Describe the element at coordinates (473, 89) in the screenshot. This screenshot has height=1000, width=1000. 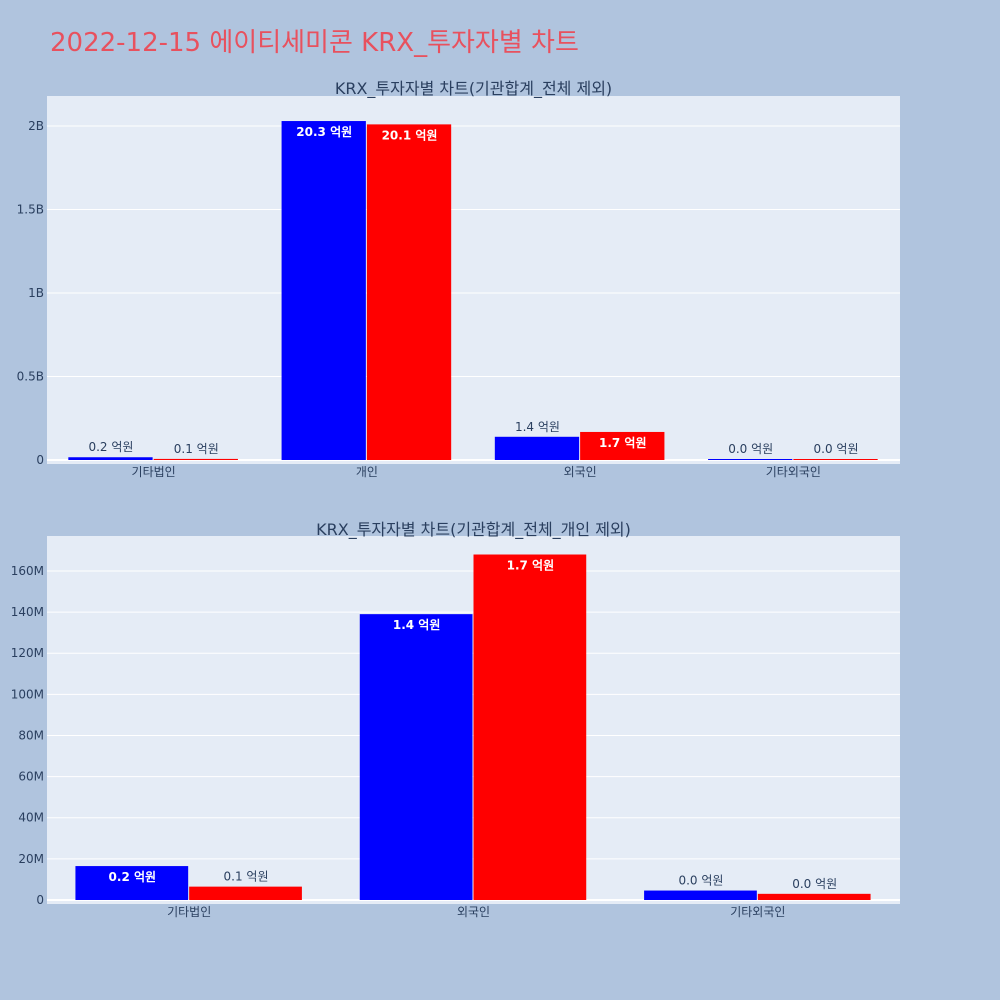
I see `chart-title: KRX_투자자별 차트(기관합계_전체 제외)` at that location.